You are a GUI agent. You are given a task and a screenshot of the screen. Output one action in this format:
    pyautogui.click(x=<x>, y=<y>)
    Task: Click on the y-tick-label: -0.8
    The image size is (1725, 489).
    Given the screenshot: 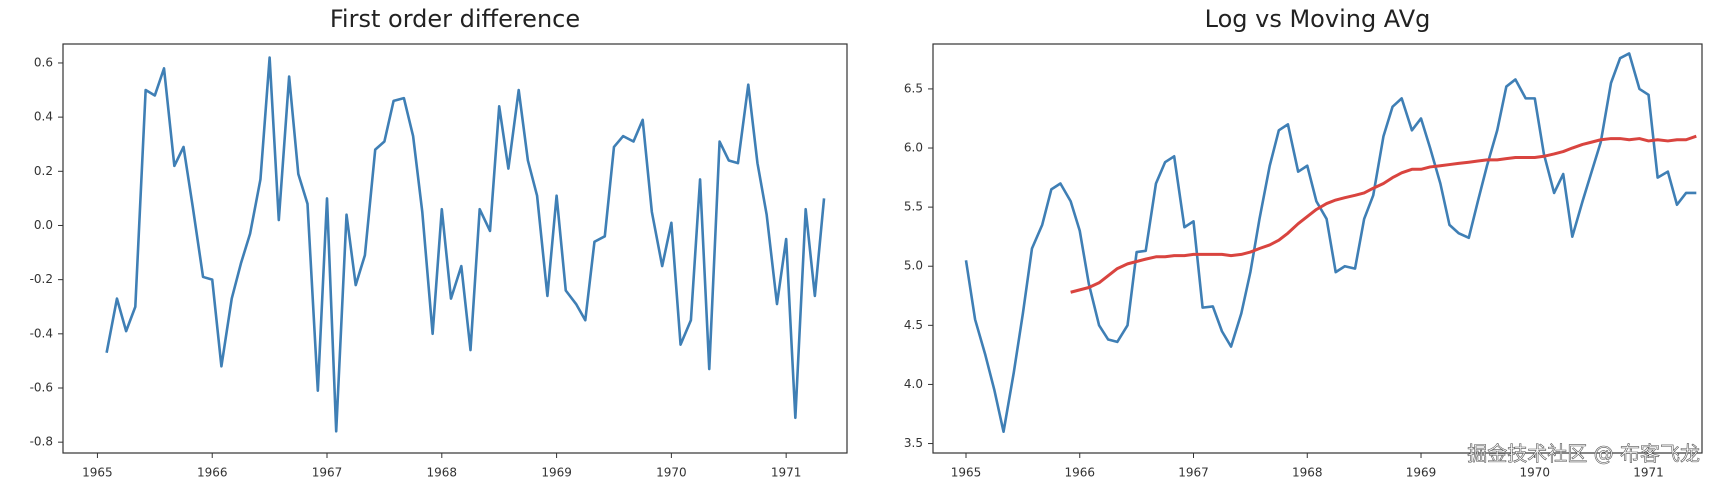 What is the action you would take?
    pyautogui.click(x=41, y=442)
    